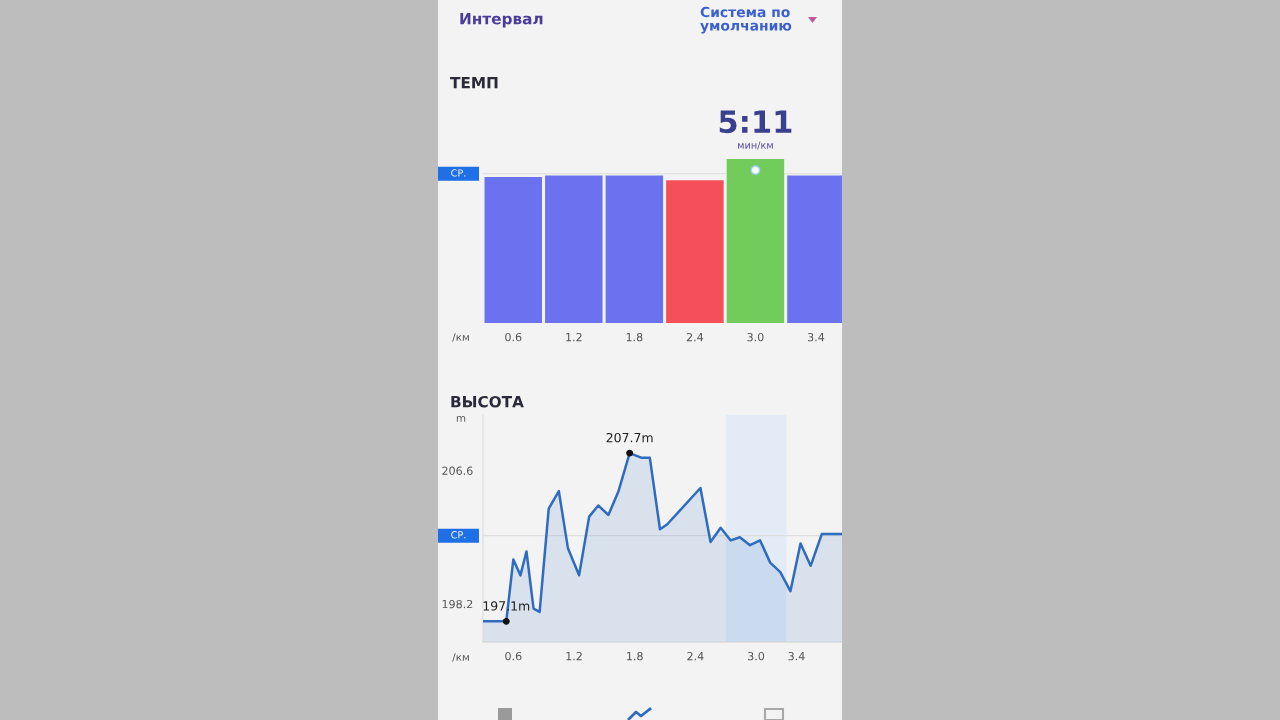 This screenshot has height=720, width=1280. I want to click on annotation: мин/км, so click(755, 145).